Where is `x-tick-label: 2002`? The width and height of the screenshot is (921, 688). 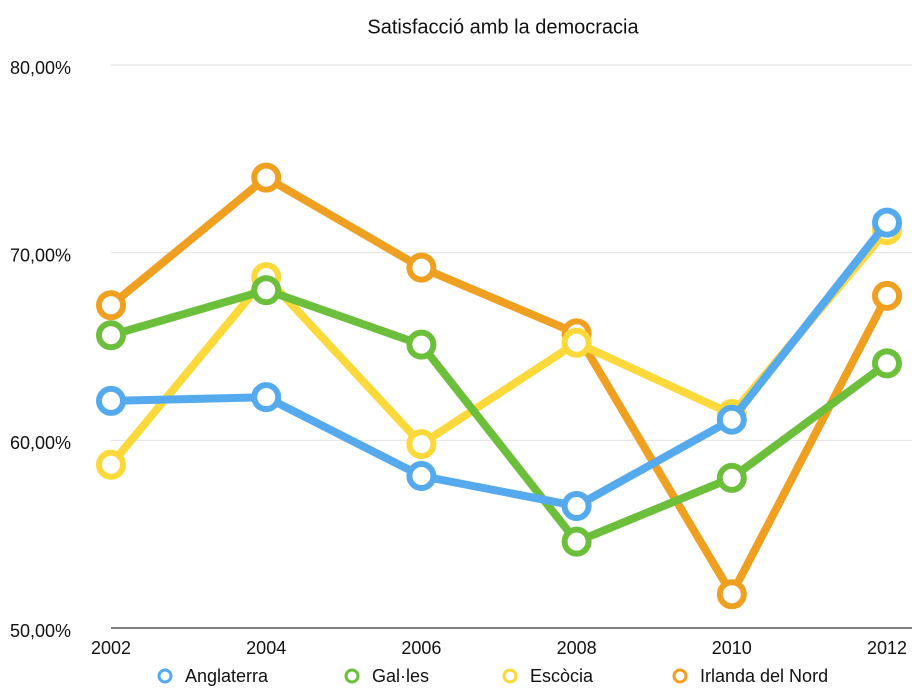 x-tick-label: 2002 is located at coordinates (111, 648).